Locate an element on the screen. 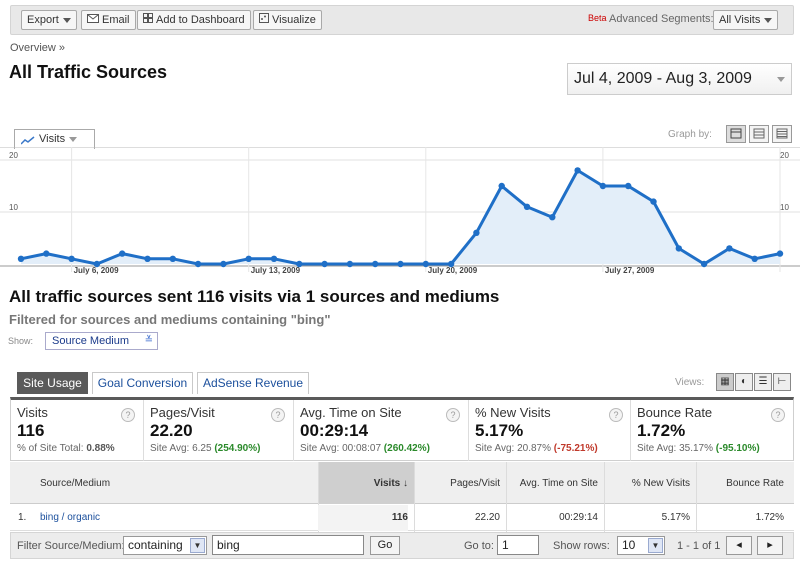  cell-new-visits: 5.17% is located at coordinates (675, 517).